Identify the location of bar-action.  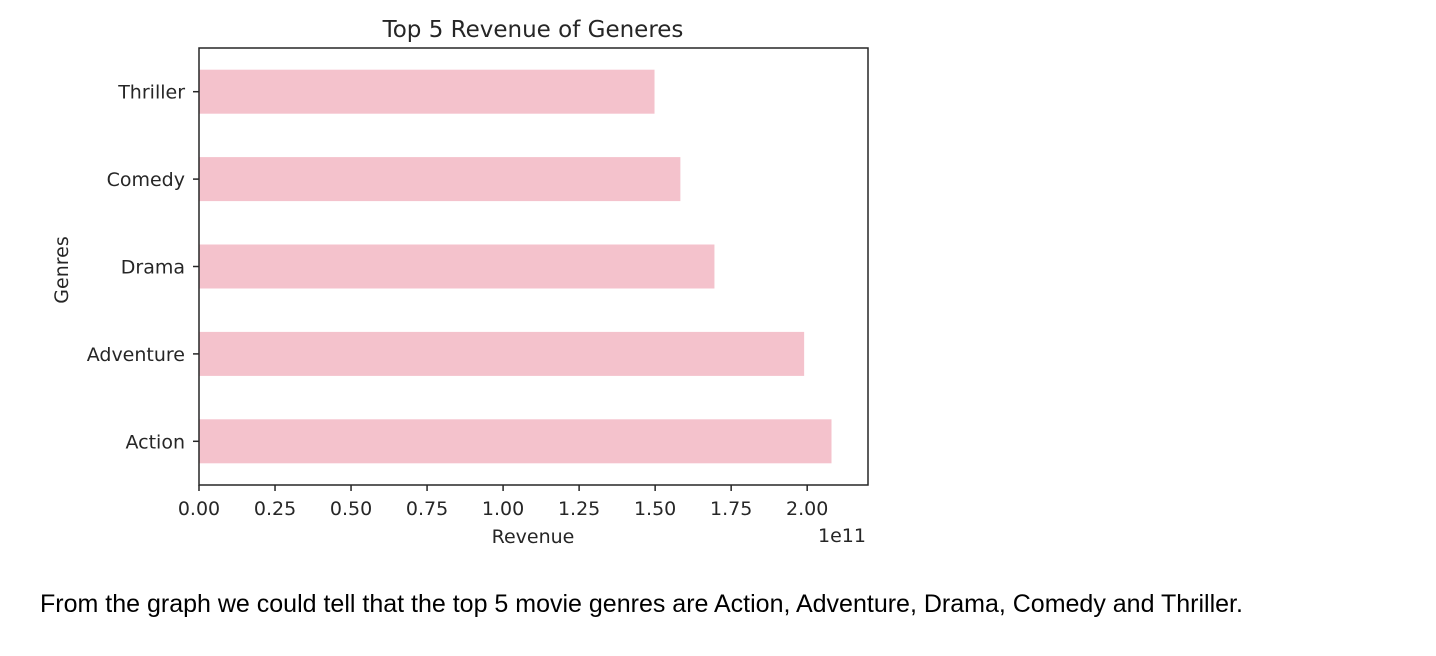
(515, 441).